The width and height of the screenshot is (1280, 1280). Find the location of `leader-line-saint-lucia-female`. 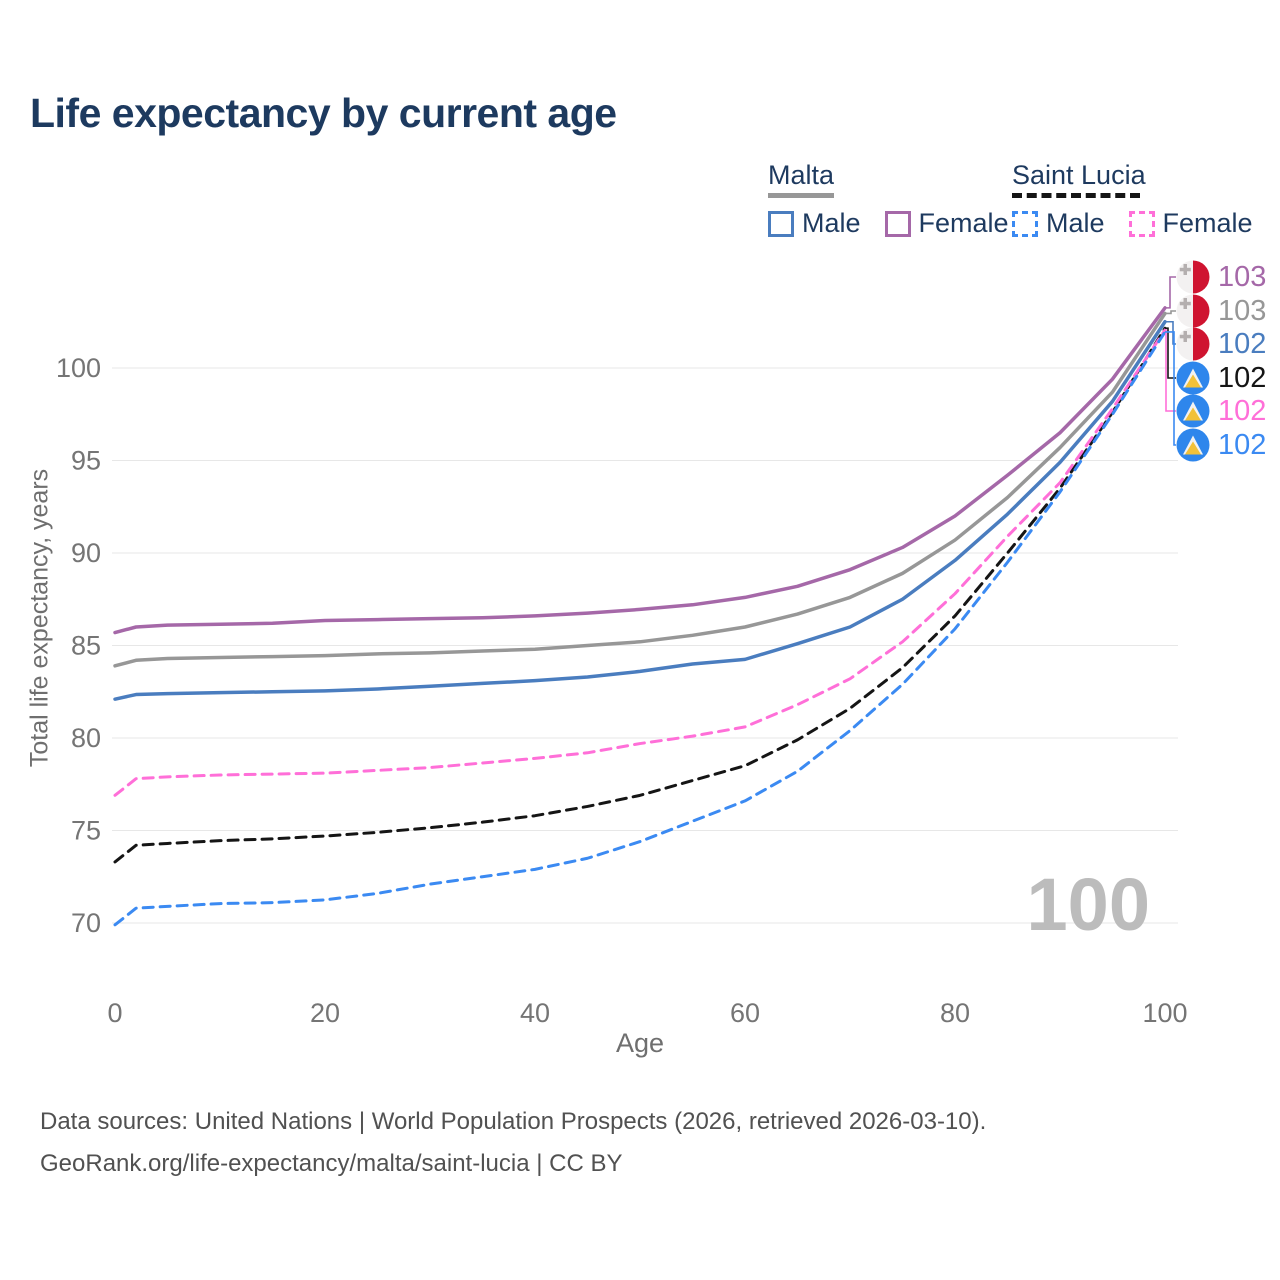

leader-line-saint-lucia-female is located at coordinates (1170, 370).